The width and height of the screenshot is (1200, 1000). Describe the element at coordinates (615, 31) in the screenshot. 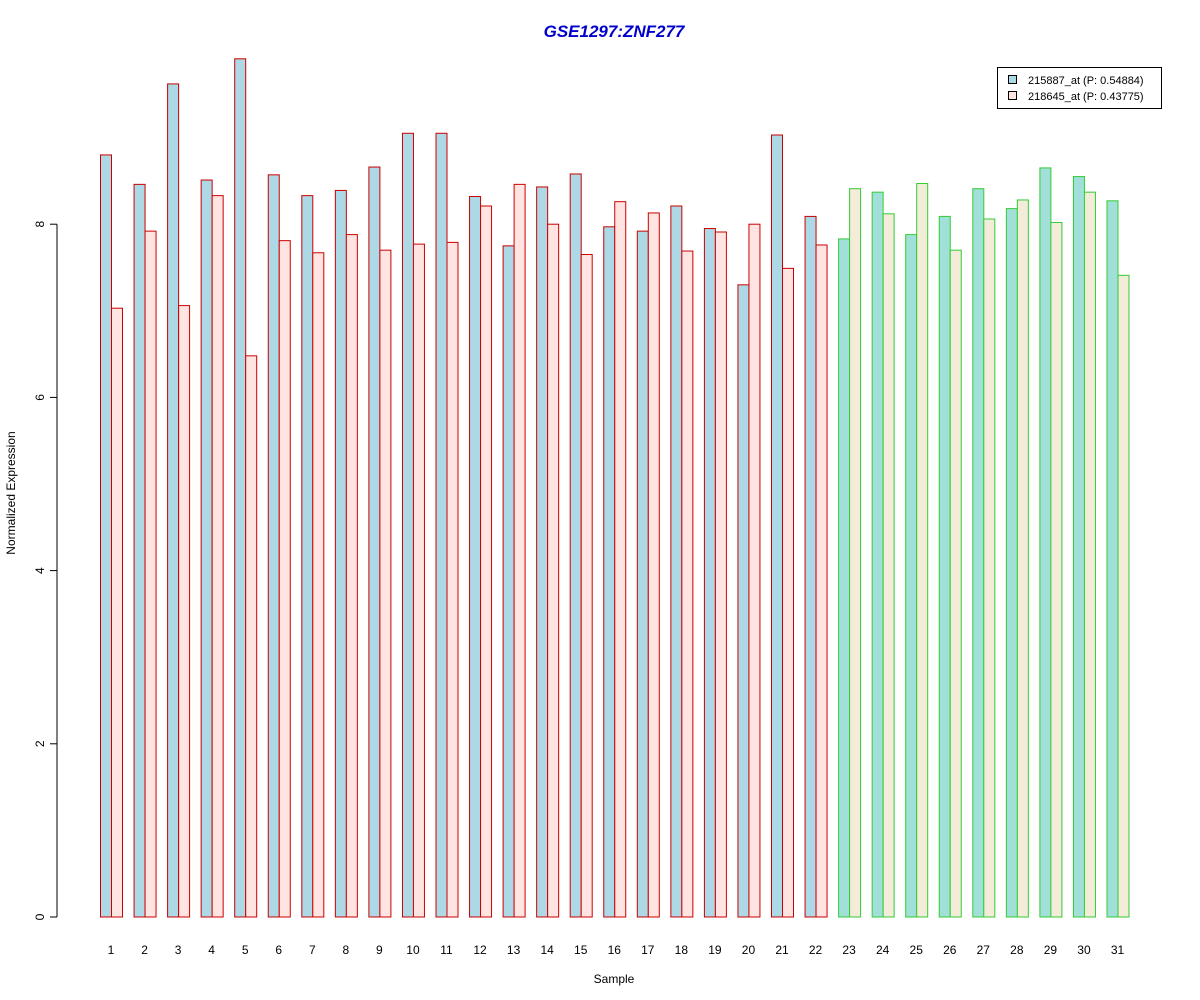

I see `chart-title: GSE1297:ZNF277` at that location.